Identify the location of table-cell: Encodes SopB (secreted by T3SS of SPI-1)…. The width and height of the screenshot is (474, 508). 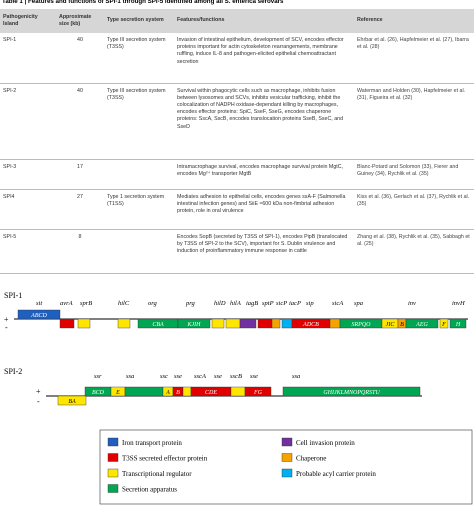
(264, 251).